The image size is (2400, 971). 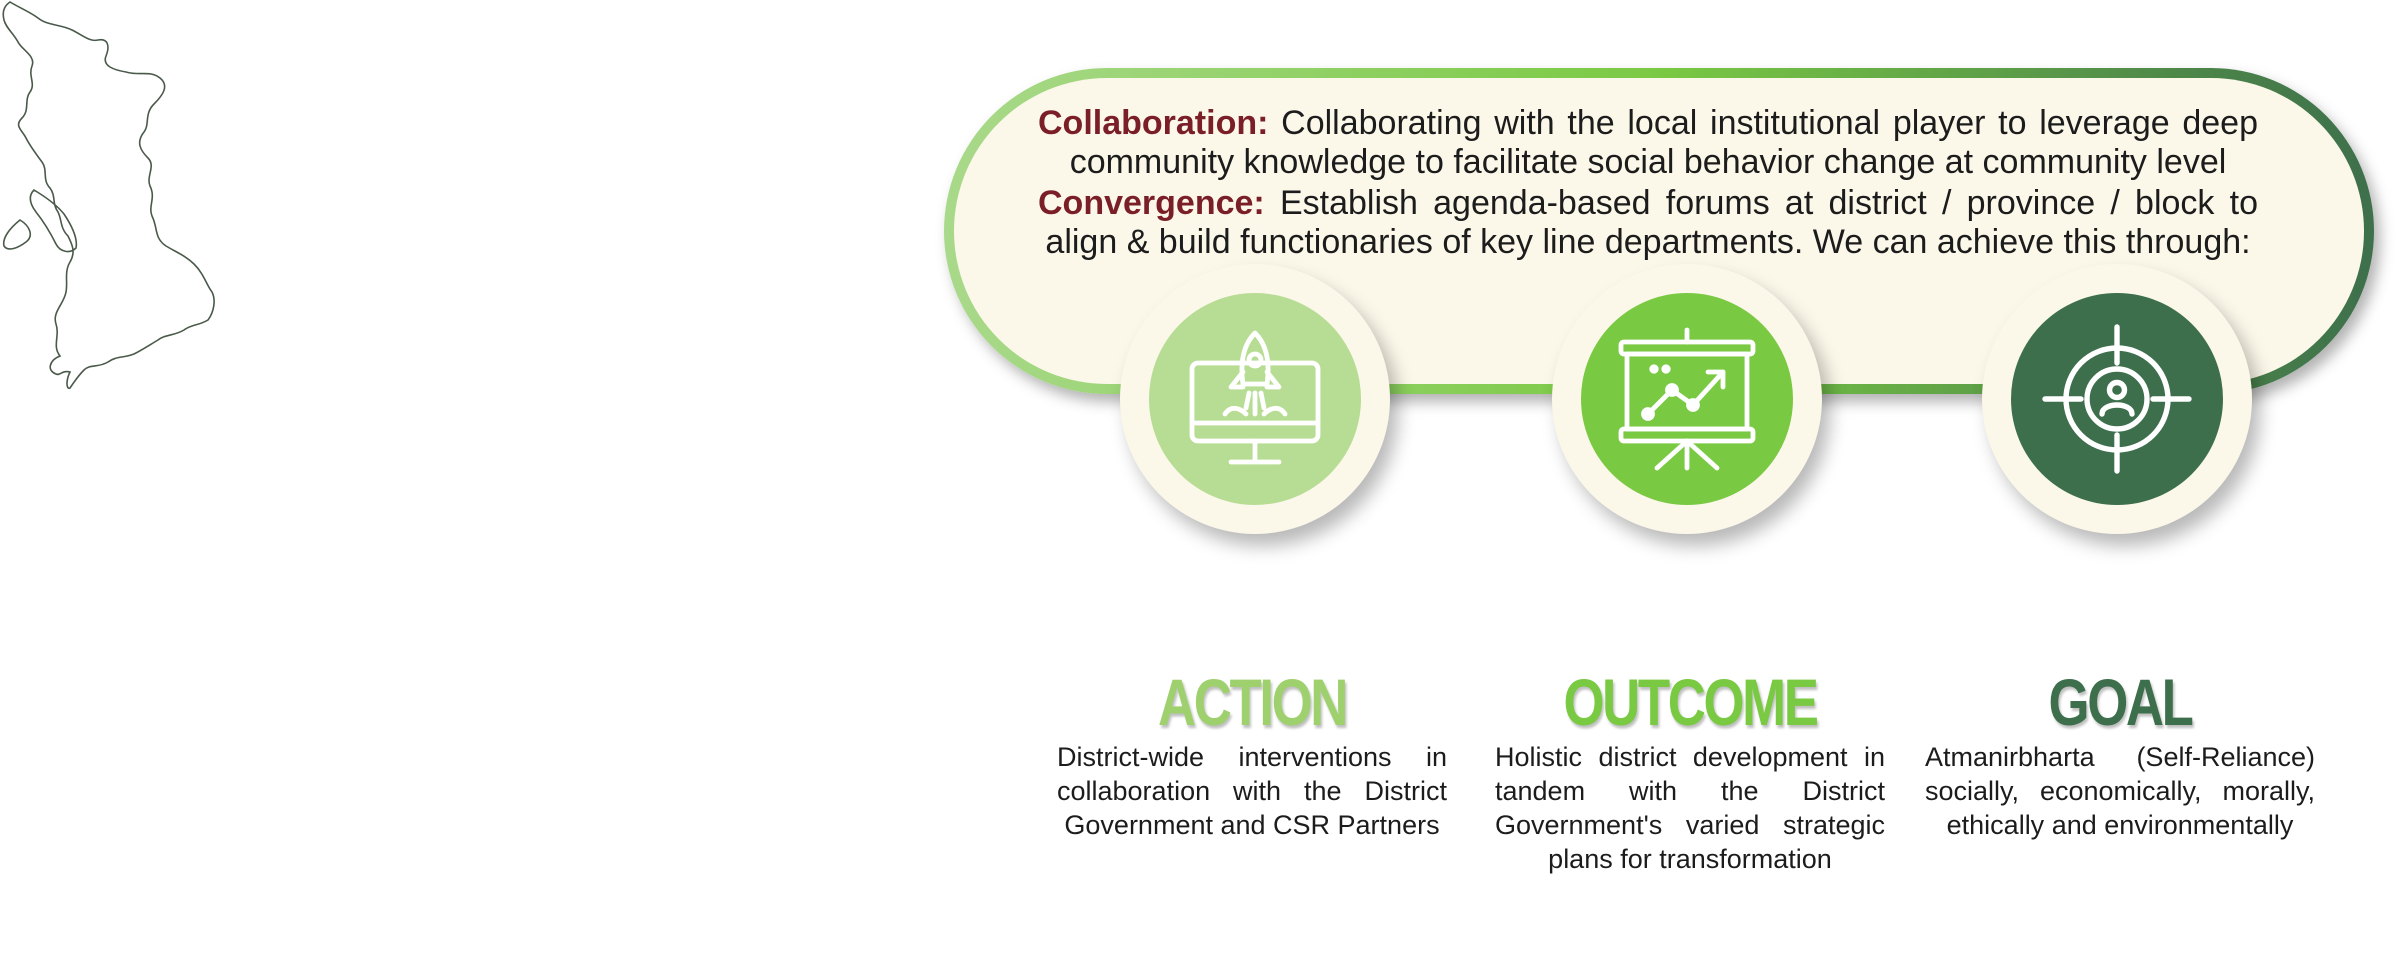 I want to click on action-title: ACTION, so click(x=1253, y=702).